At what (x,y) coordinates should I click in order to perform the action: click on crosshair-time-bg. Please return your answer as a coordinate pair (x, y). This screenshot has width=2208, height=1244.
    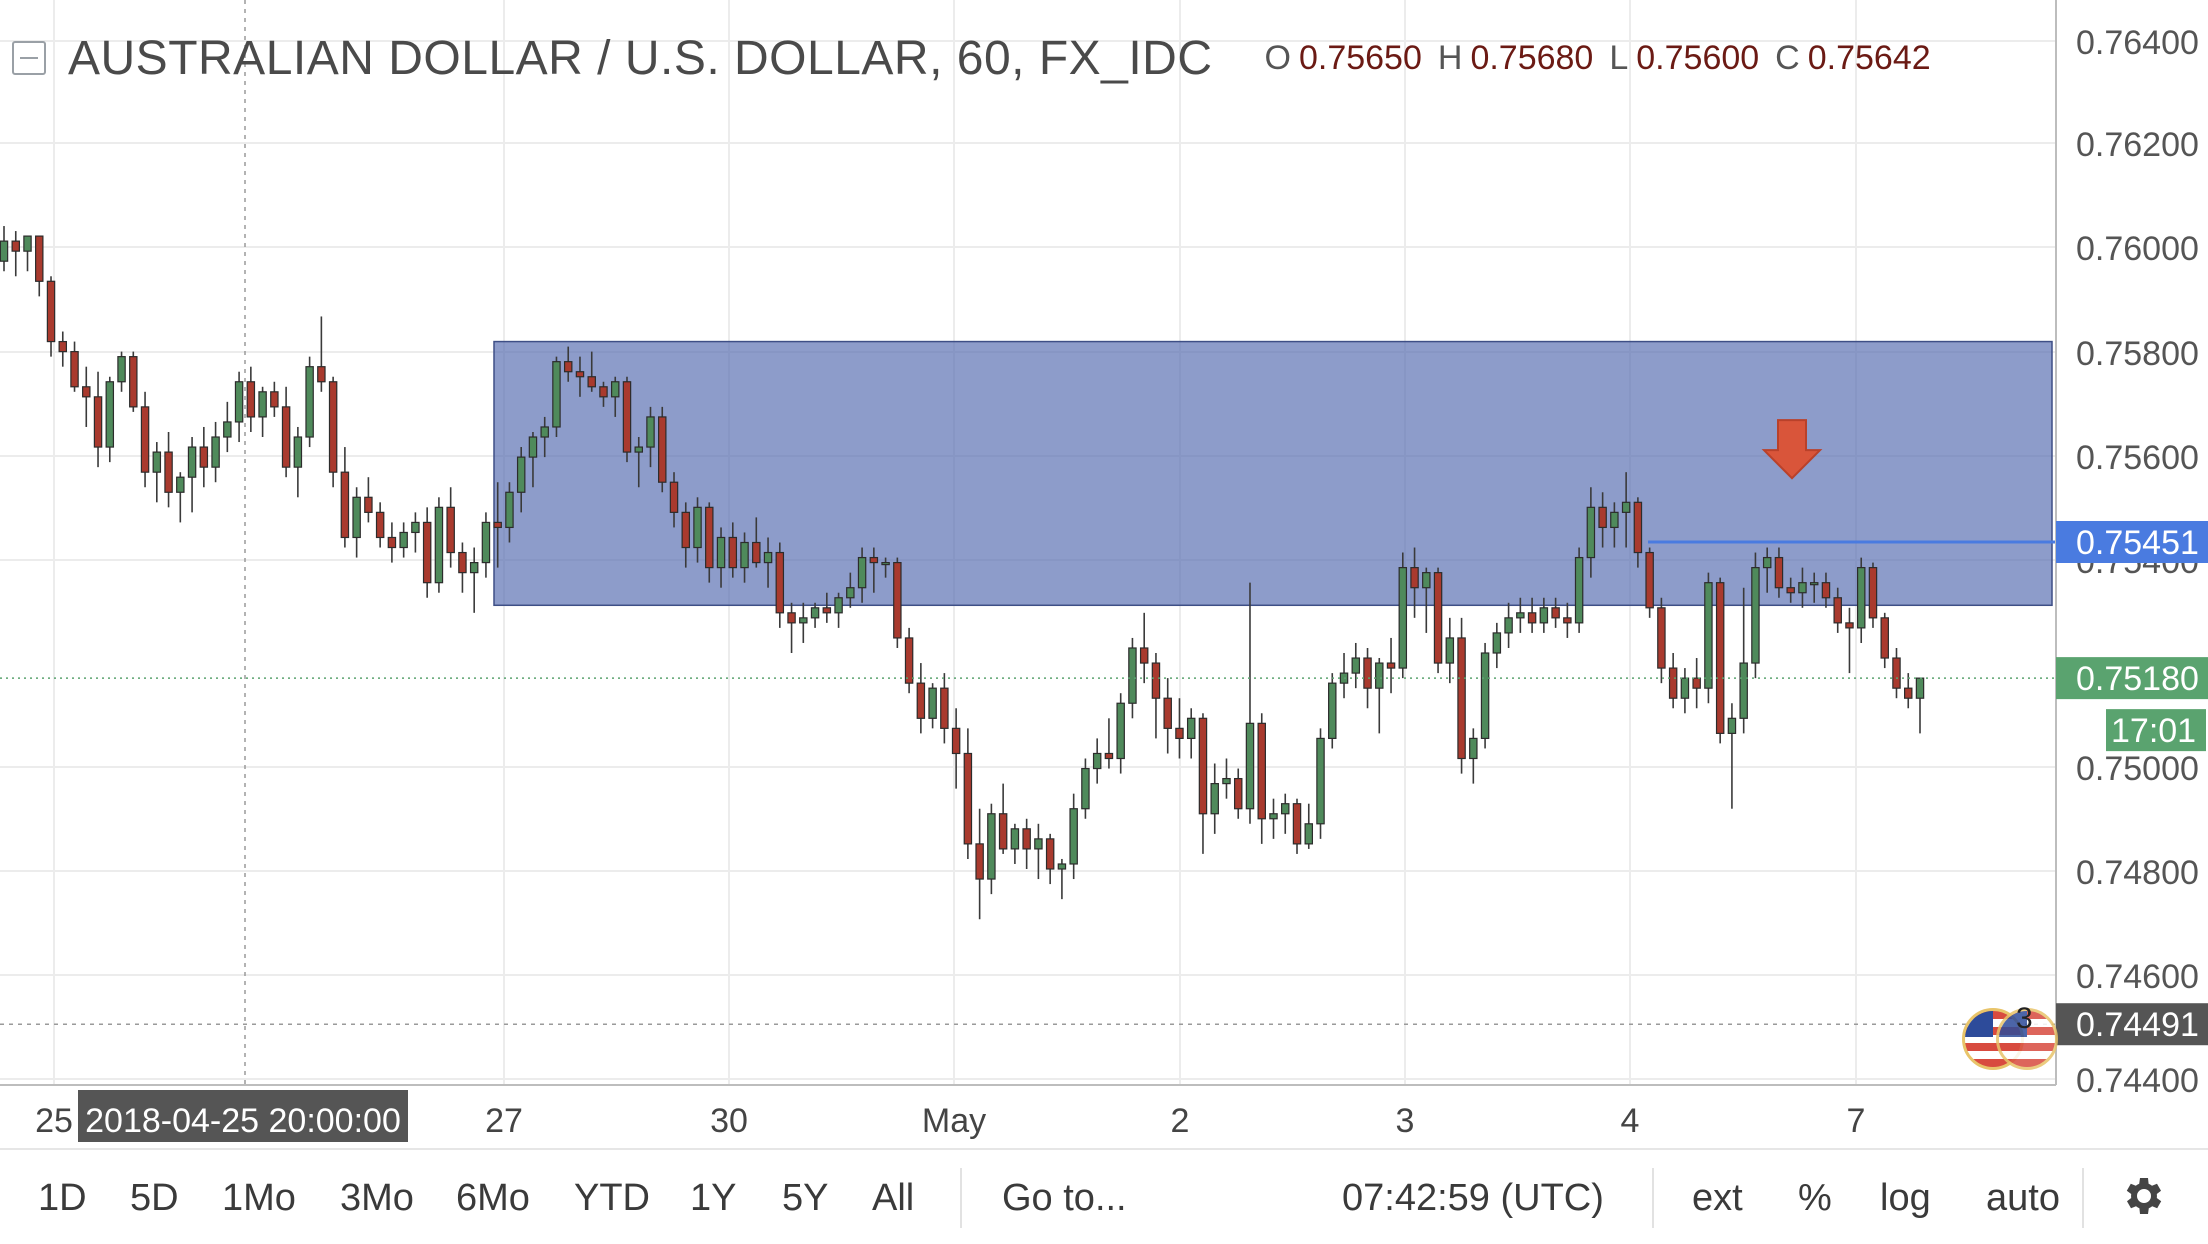
    Looking at the image, I should click on (243, 1116).